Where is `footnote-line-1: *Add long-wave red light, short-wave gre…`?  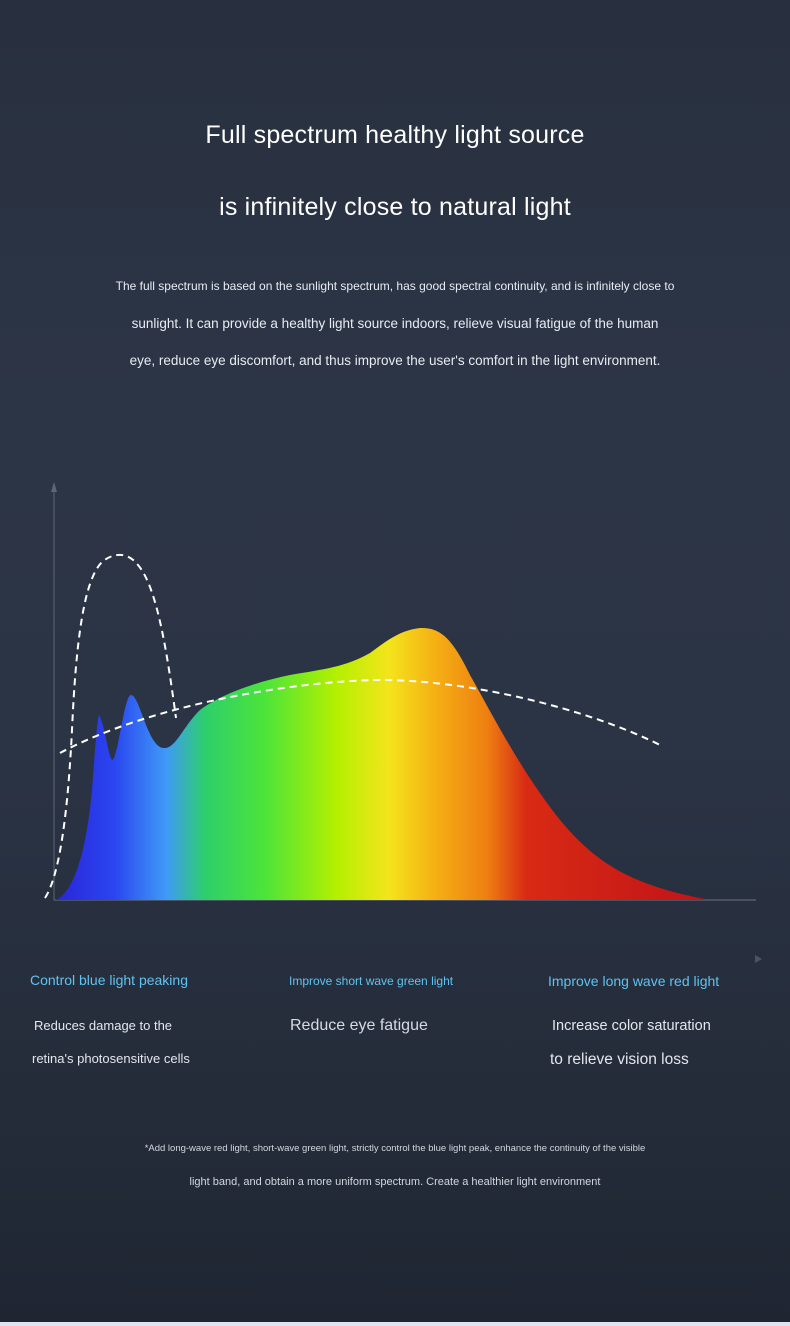 footnote-line-1: *Add long-wave red light, short-wave gre… is located at coordinates (395, 1148).